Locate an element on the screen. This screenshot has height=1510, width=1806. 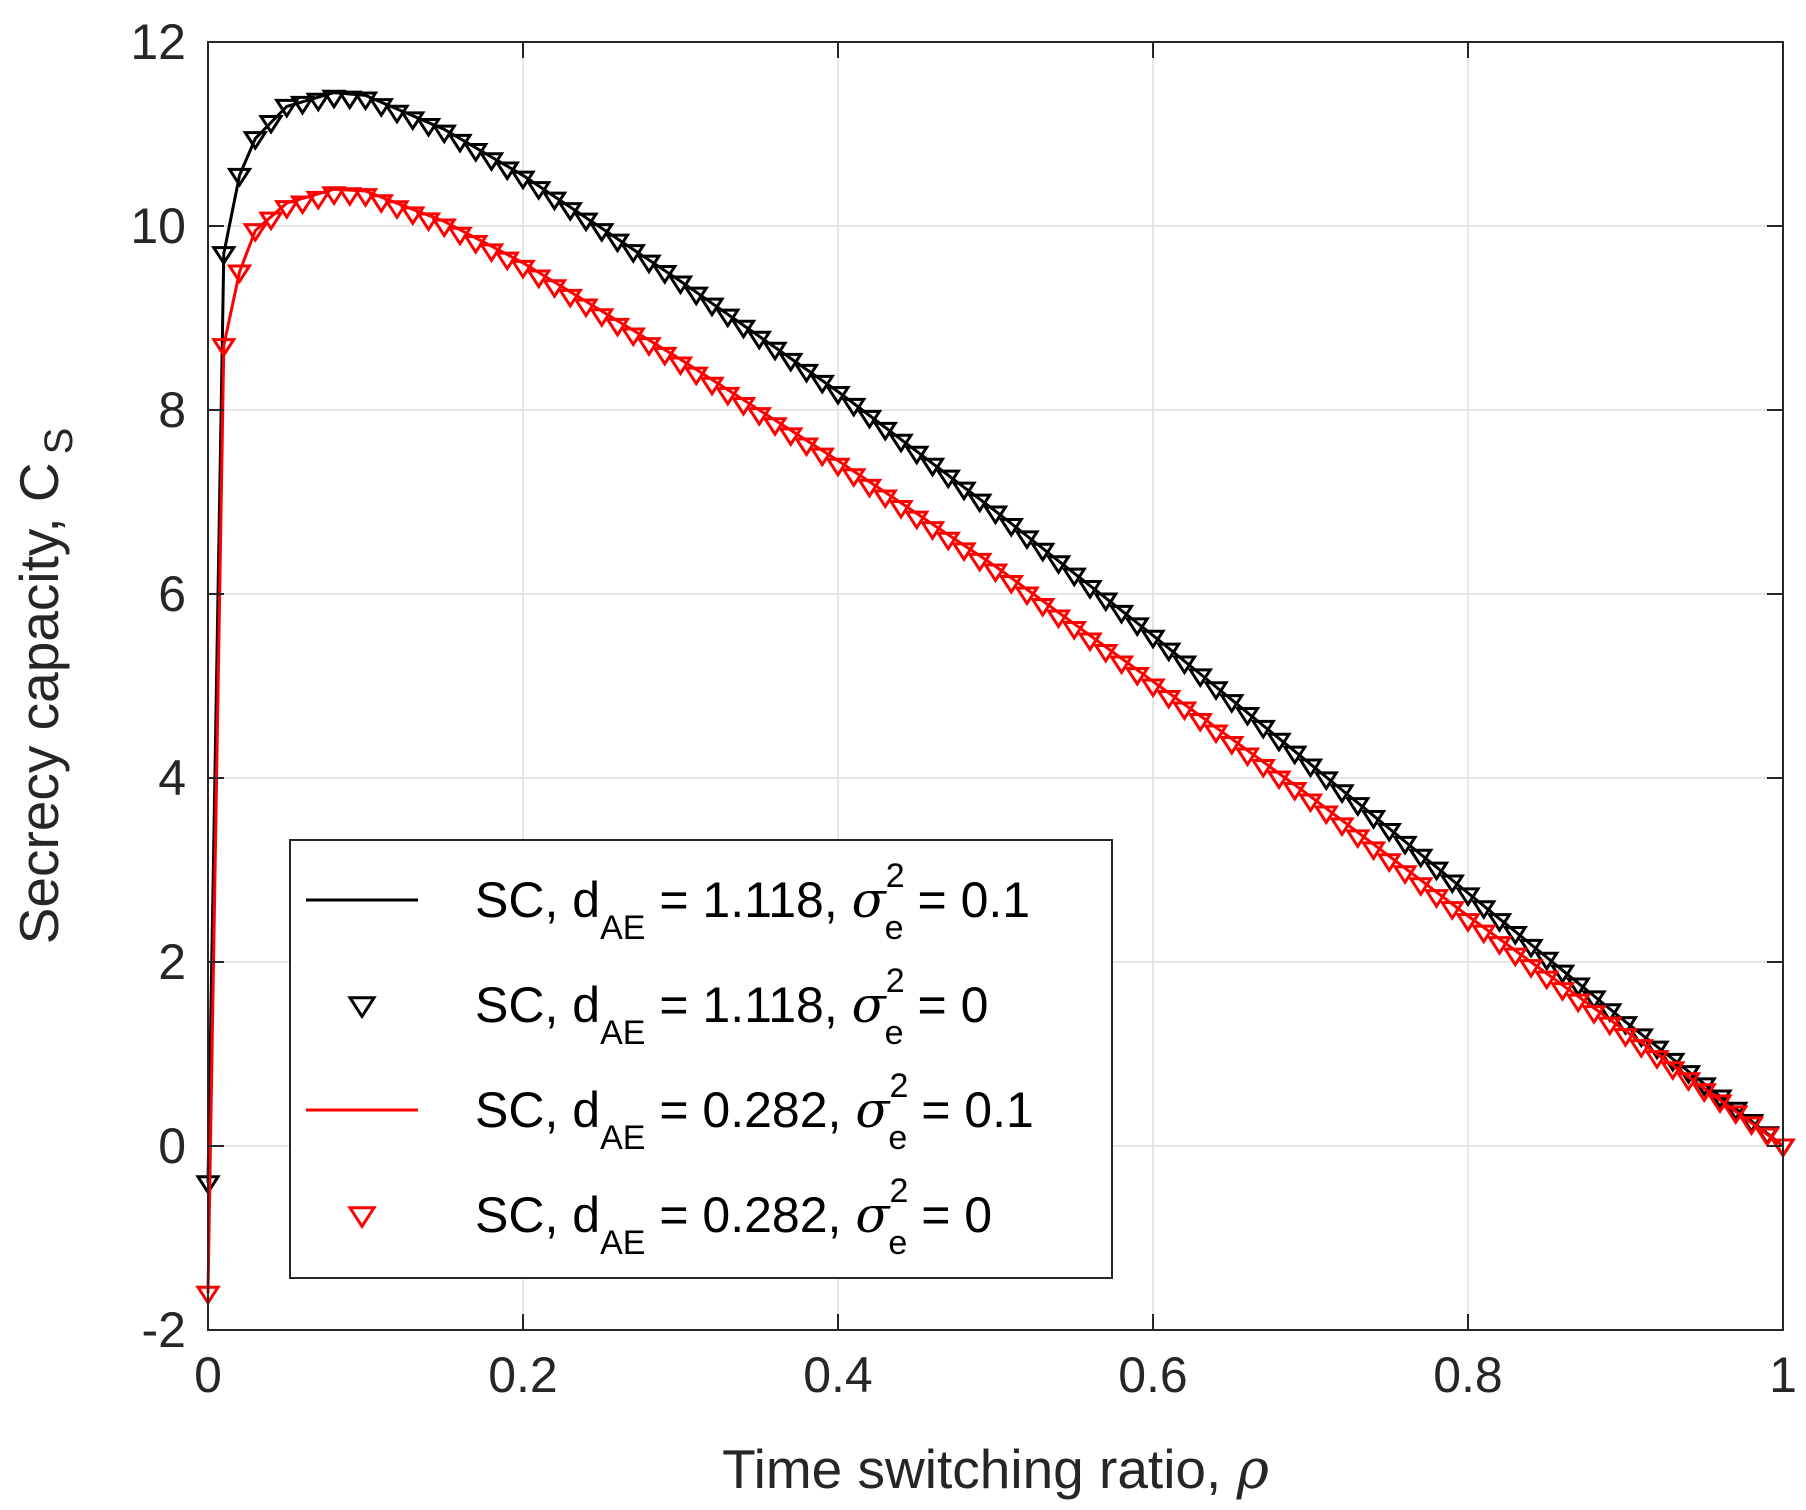
legend-label-part: = 0.282, is located at coordinates (750, 1215).